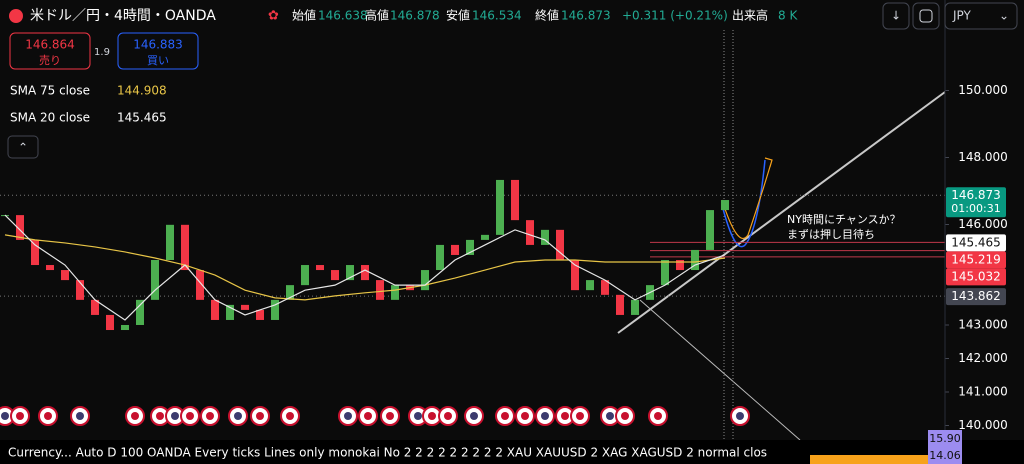 The image size is (1024, 464). What do you see at coordinates (976, 276) in the screenshot?
I see `price-badge-text: 145.032` at bounding box center [976, 276].